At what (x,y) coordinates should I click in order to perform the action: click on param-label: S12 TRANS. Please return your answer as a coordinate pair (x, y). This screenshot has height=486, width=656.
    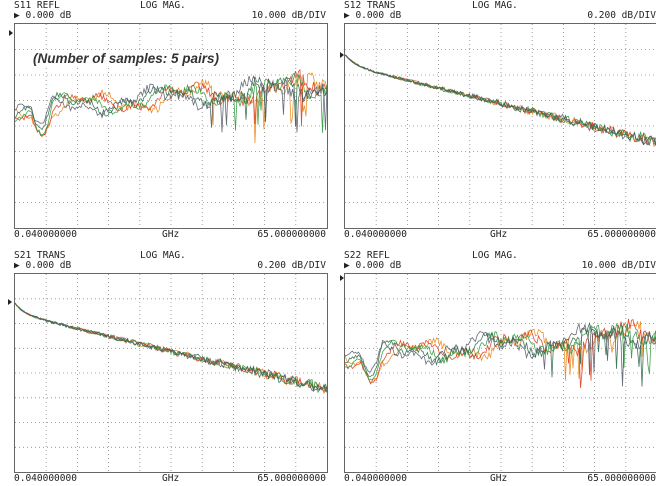
    Looking at the image, I should click on (370, 5).